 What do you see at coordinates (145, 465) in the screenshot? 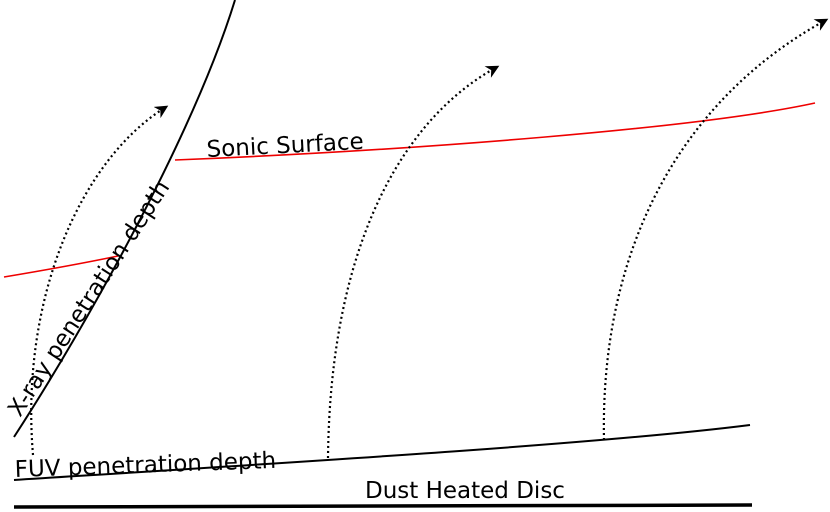
I see `fuv-depth-label: FUV penetration depth` at bounding box center [145, 465].